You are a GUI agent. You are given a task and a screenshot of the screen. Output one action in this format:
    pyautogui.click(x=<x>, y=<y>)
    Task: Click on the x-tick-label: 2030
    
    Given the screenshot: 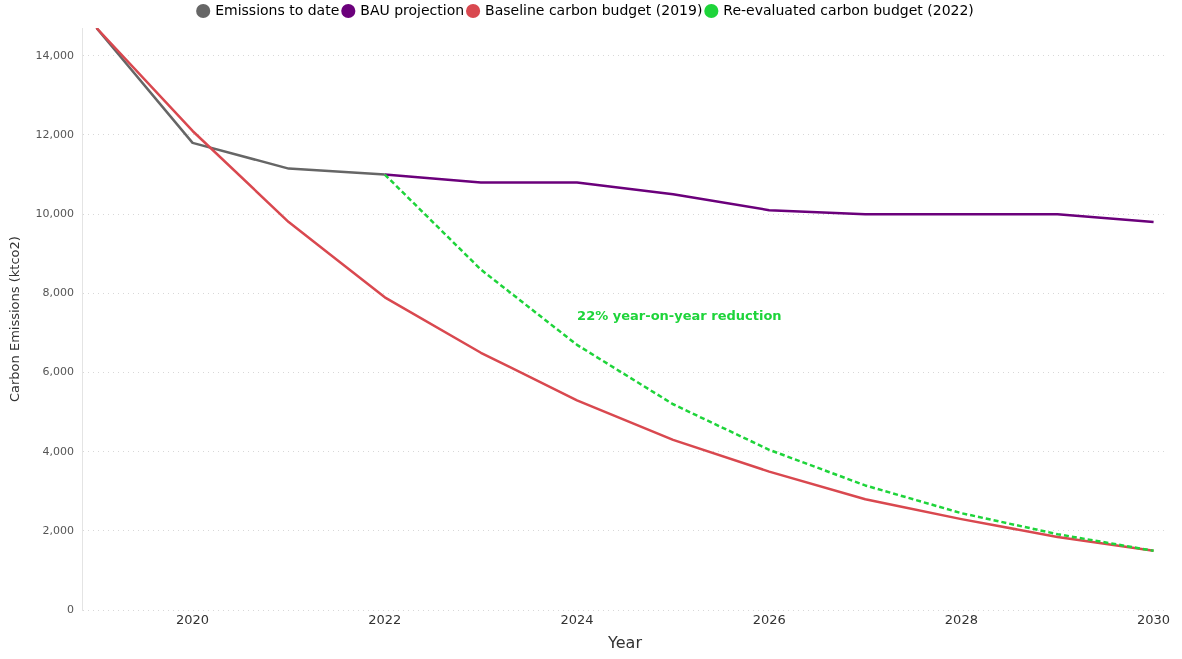 What is the action you would take?
    pyautogui.click(x=1154, y=620)
    